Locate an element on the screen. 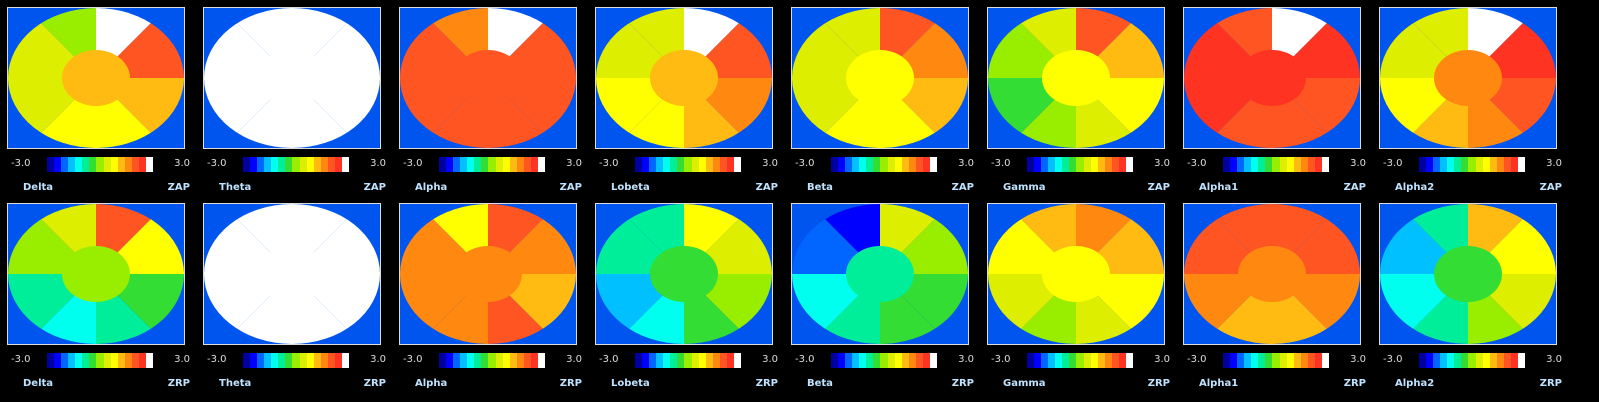  topomap-panel: -3.0 3.0 Alpha ZRP is located at coordinates (490, 298).